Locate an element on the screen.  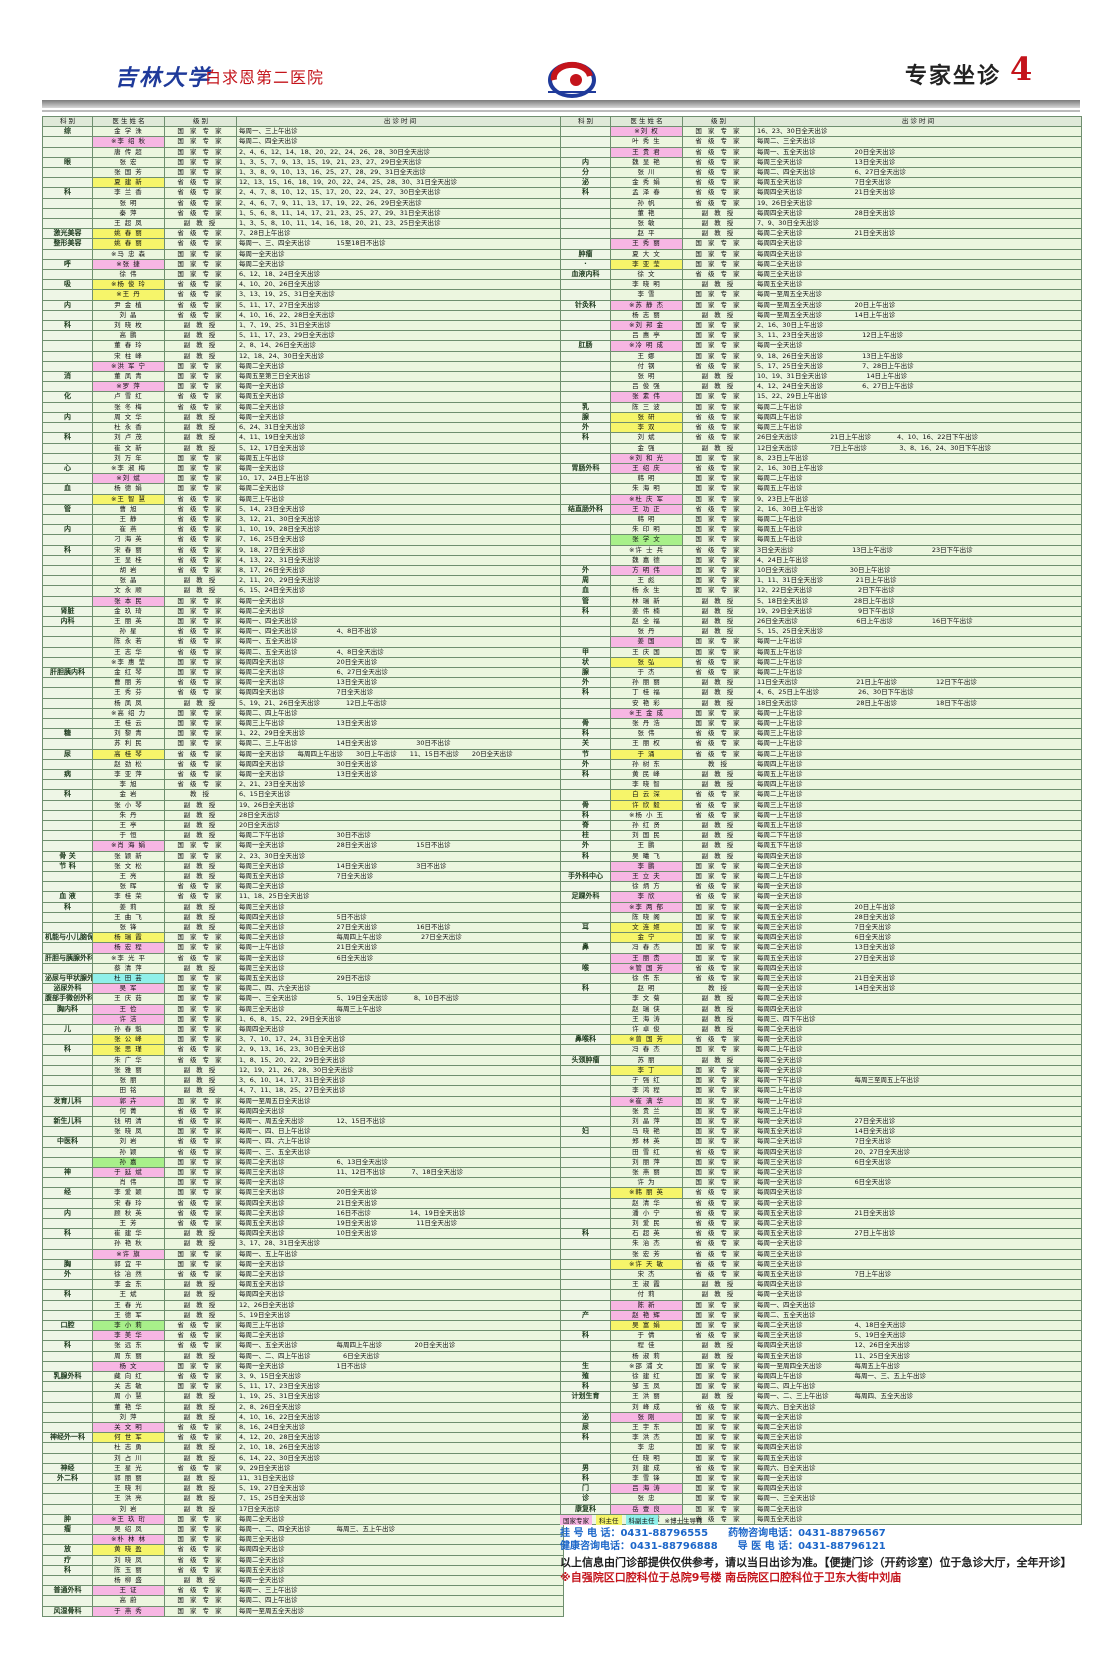
dept-cell: 外 is located at coordinates (585, 846).